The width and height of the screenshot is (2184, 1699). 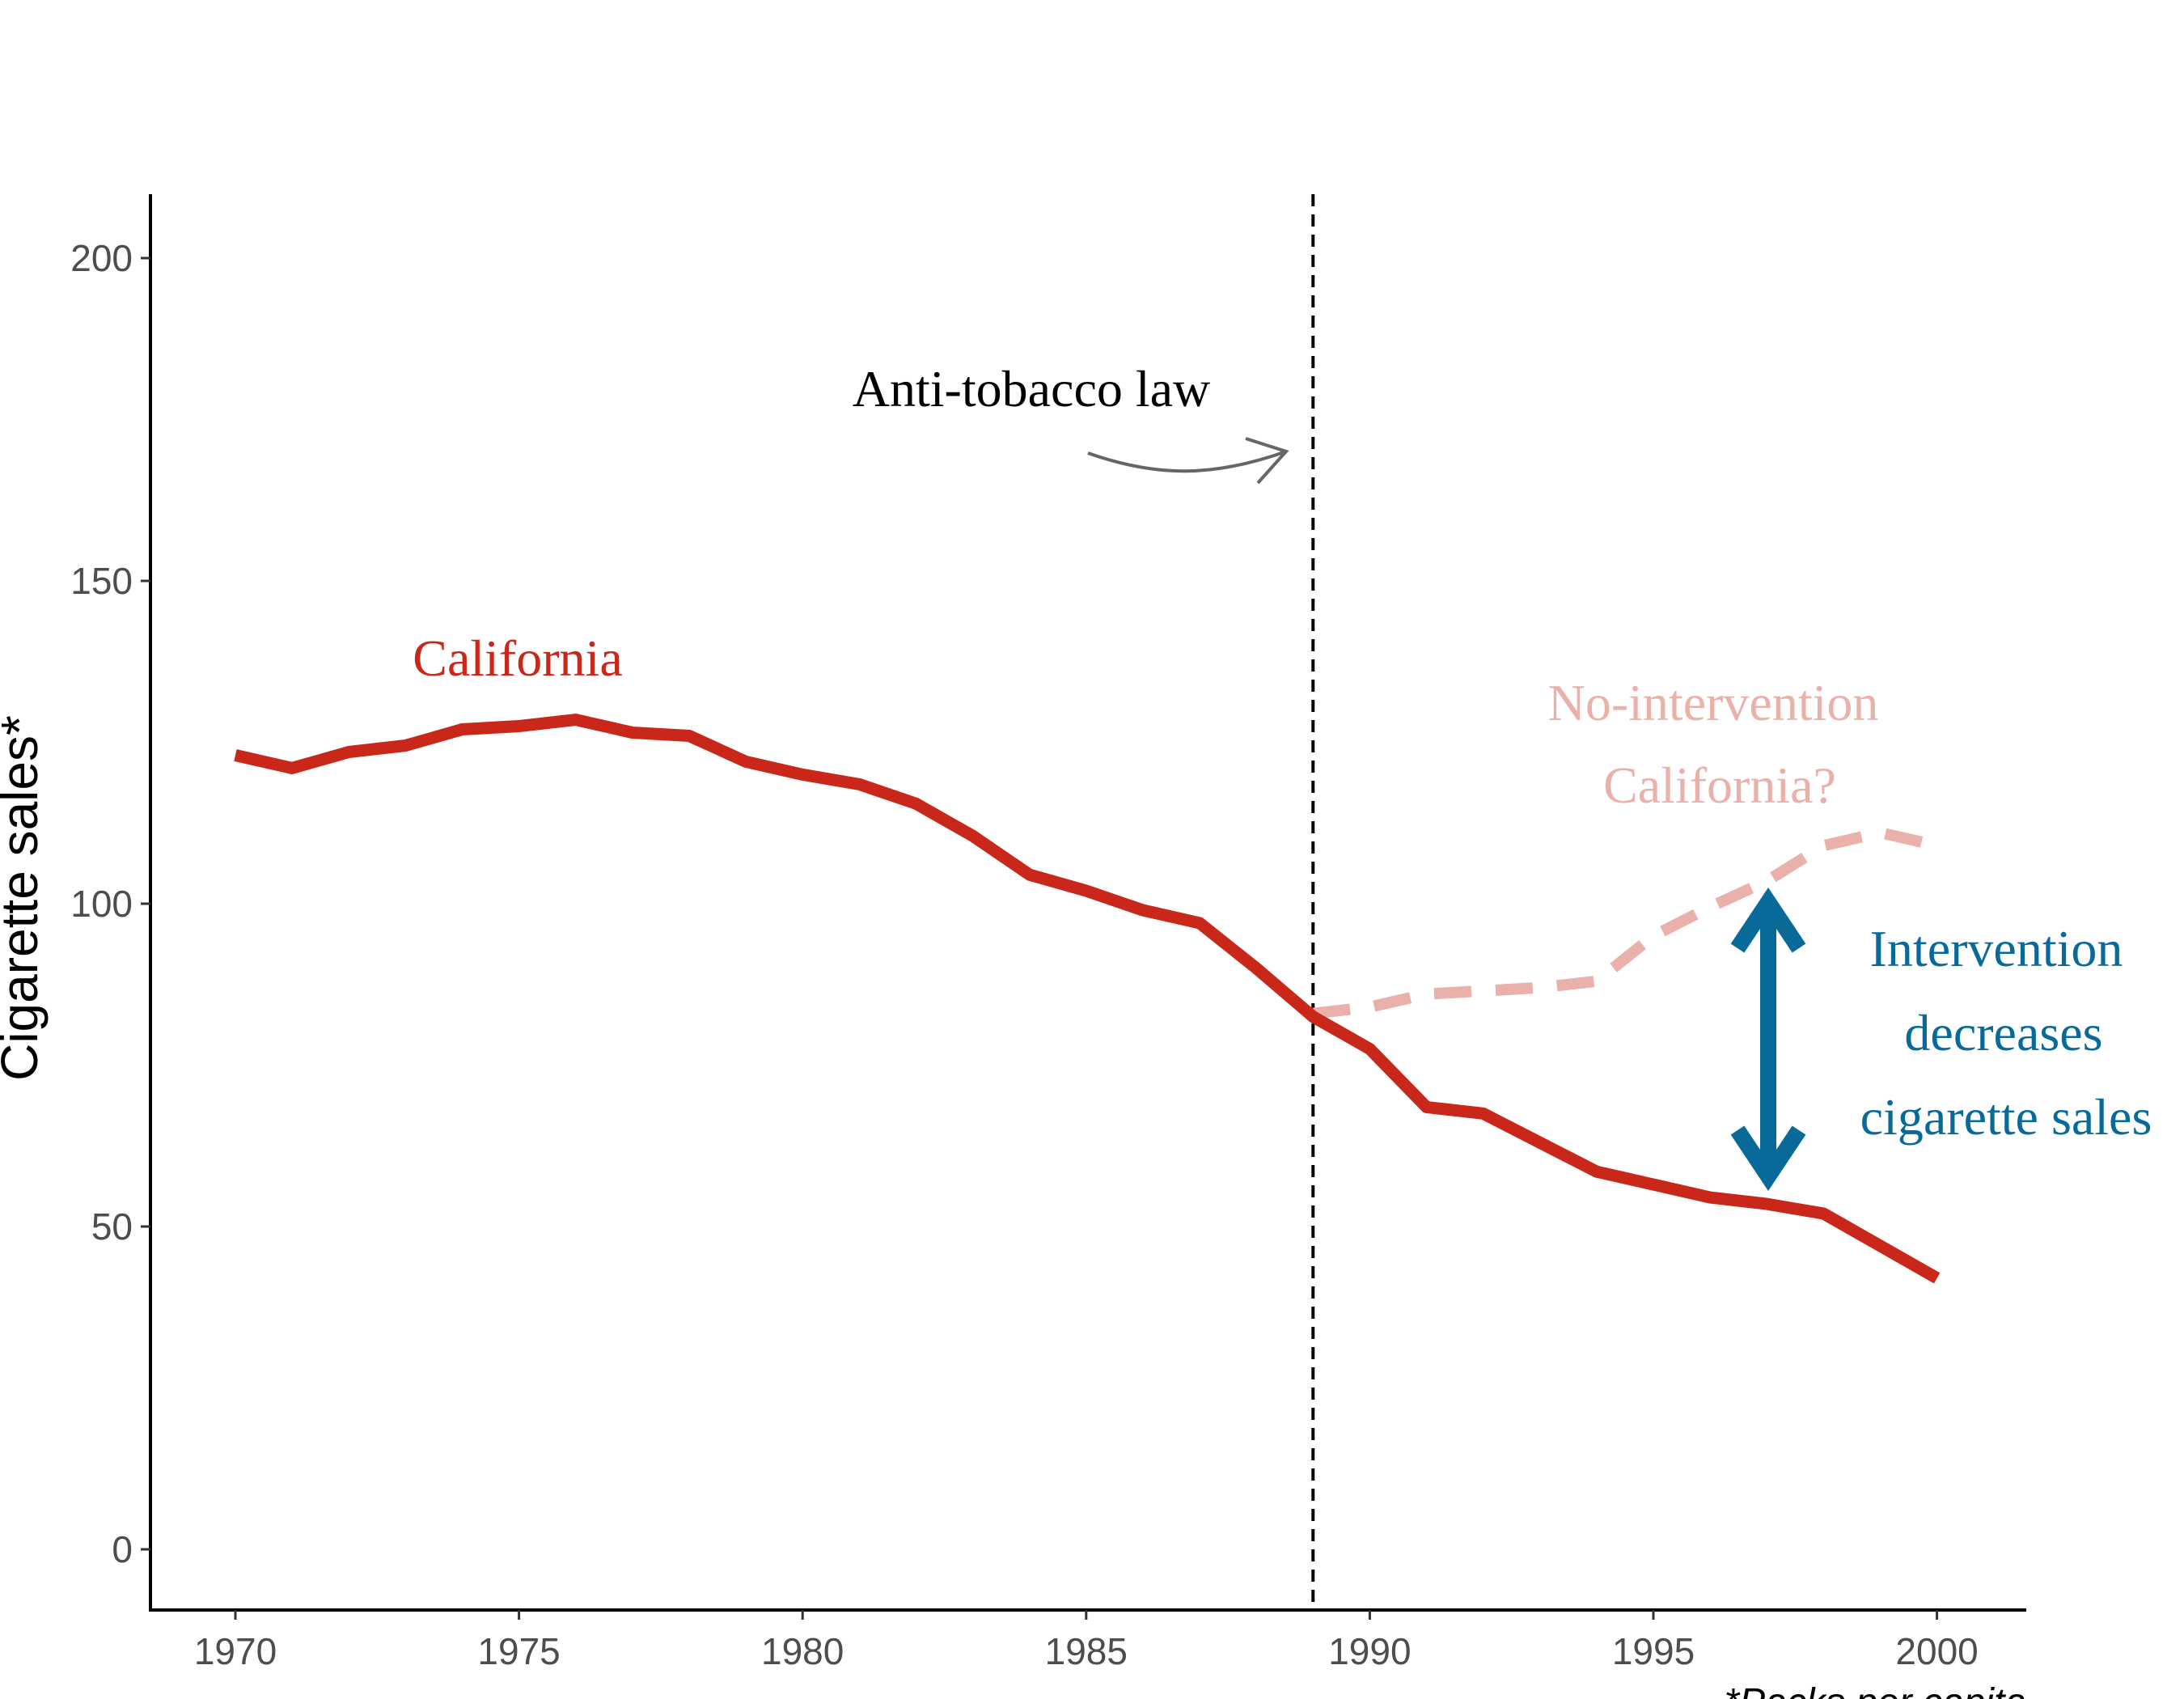 I want to click on effect-double-arrow, so click(x=1768, y=1039).